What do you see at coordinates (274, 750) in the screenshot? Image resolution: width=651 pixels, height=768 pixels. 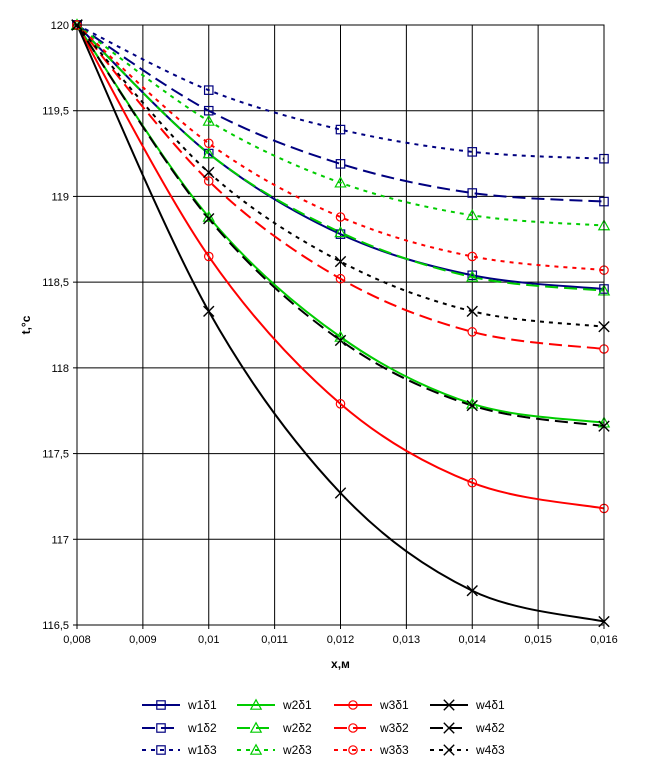 I see `legend-item-w2δ3: w2δ3` at bounding box center [274, 750].